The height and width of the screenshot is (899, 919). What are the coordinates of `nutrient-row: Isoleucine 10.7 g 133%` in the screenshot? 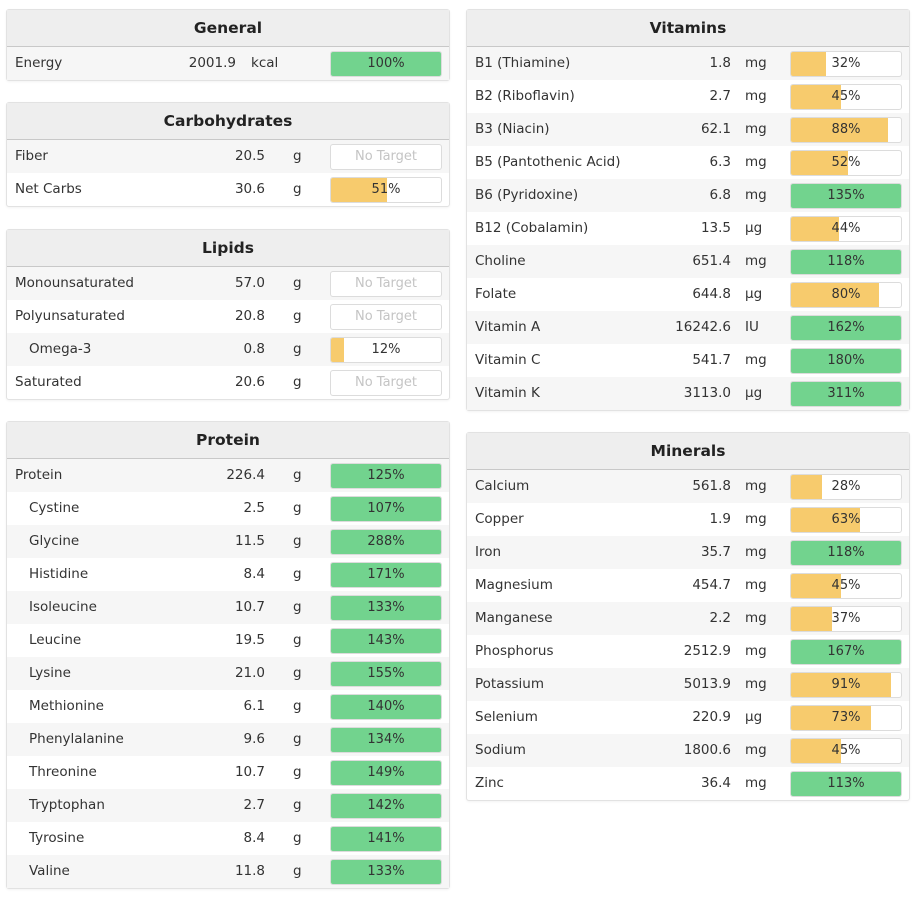 It's located at (228, 607).